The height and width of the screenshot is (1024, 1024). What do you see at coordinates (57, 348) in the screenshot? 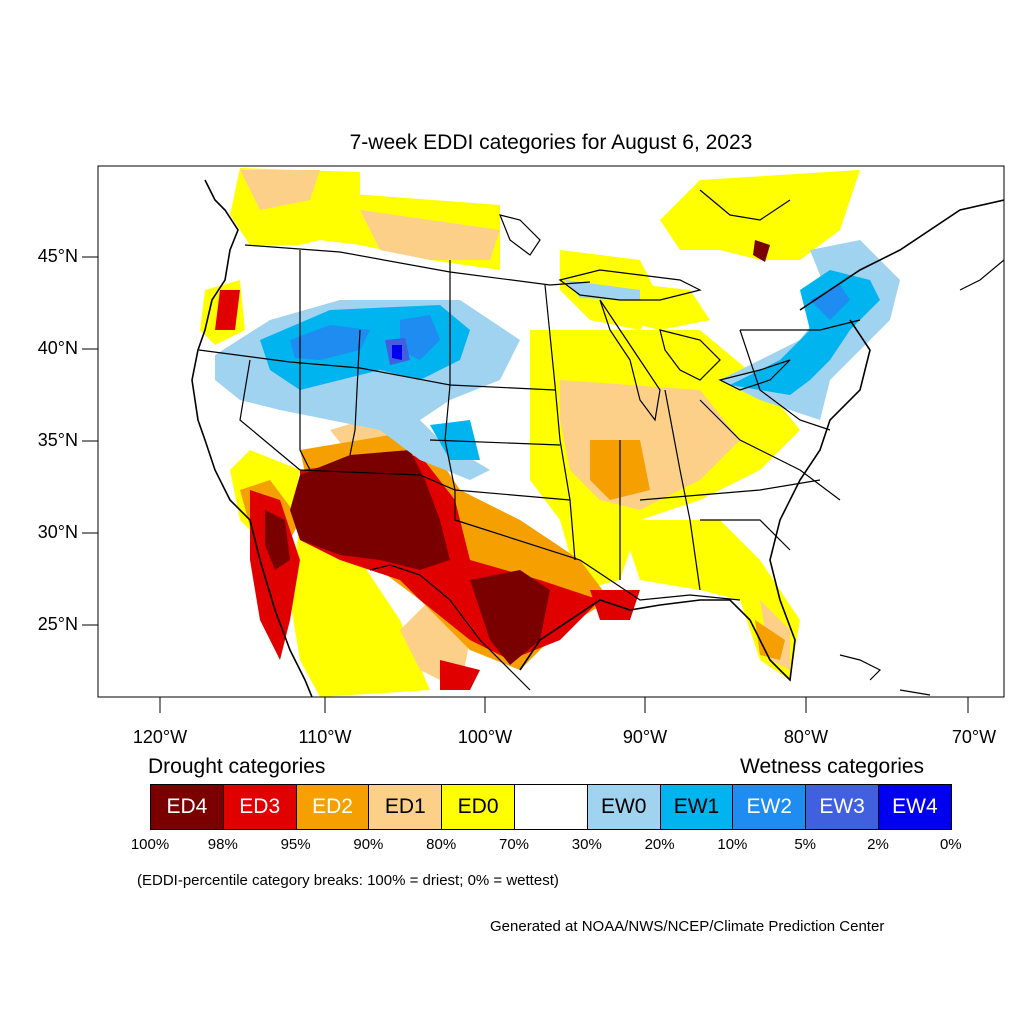
I see `lat-label-40: 40°N` at bounding box center [57, 348].